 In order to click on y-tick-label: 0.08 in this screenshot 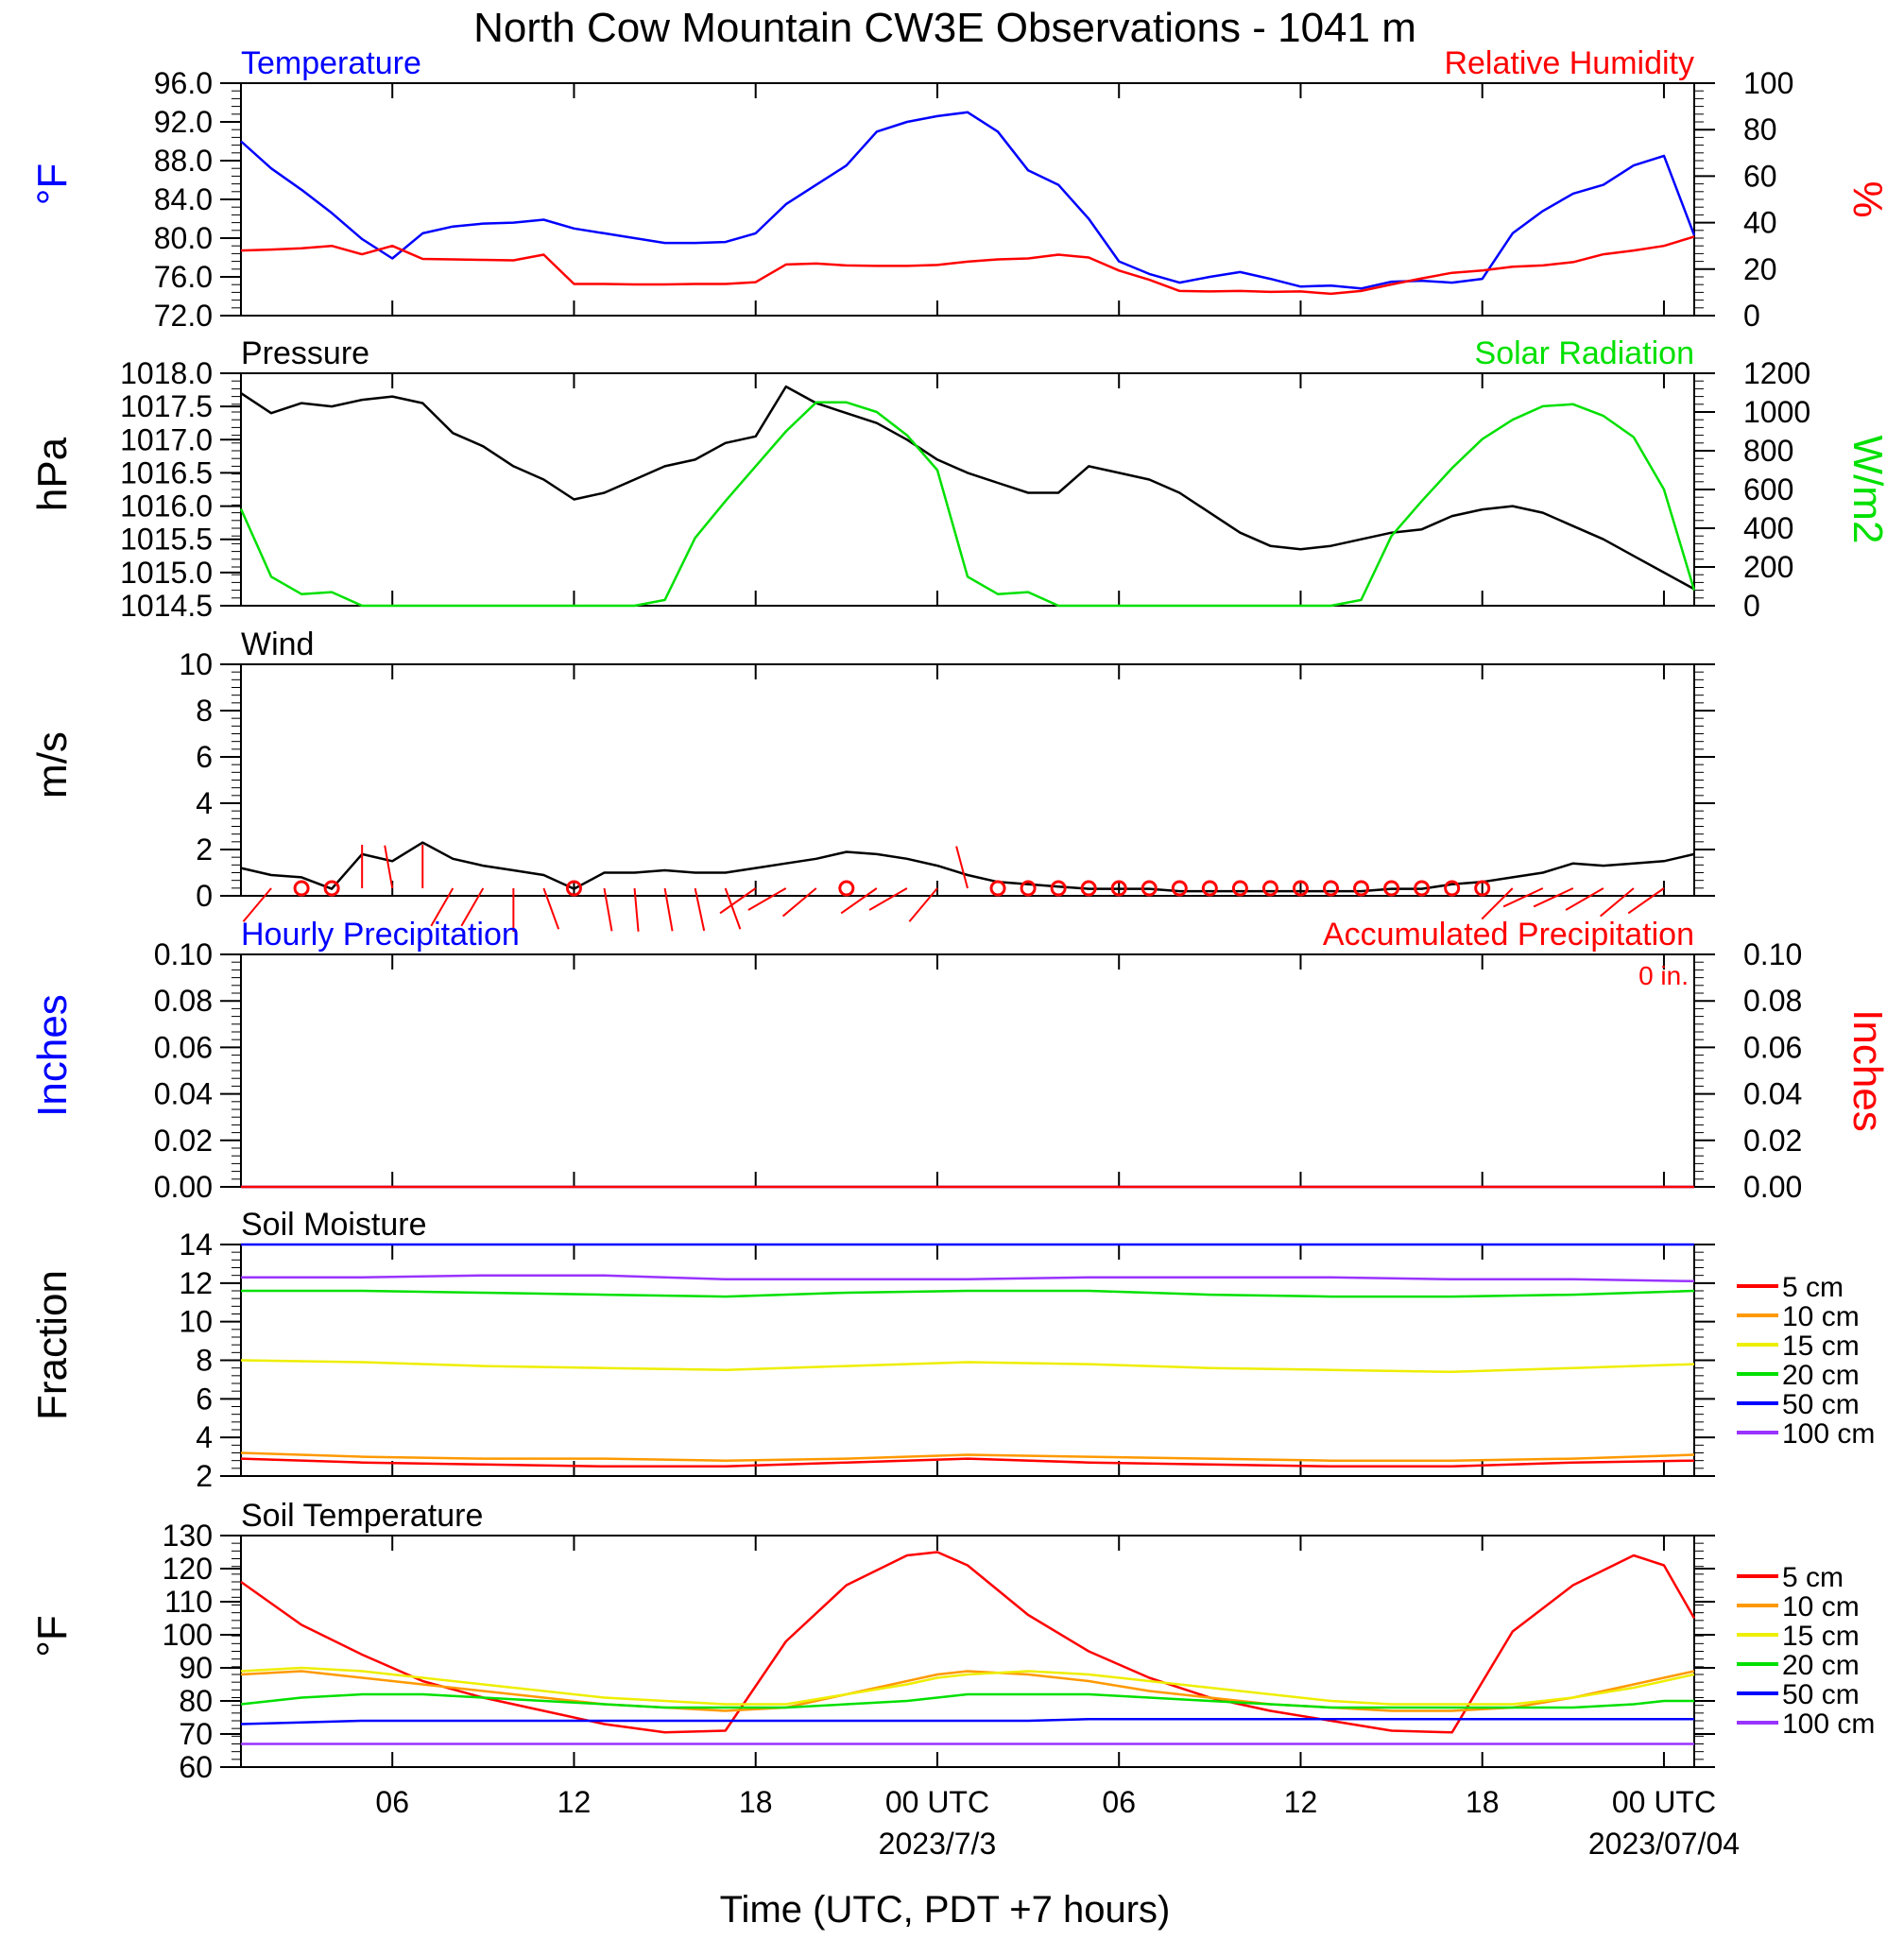, I will do `click(183, 1001)`.